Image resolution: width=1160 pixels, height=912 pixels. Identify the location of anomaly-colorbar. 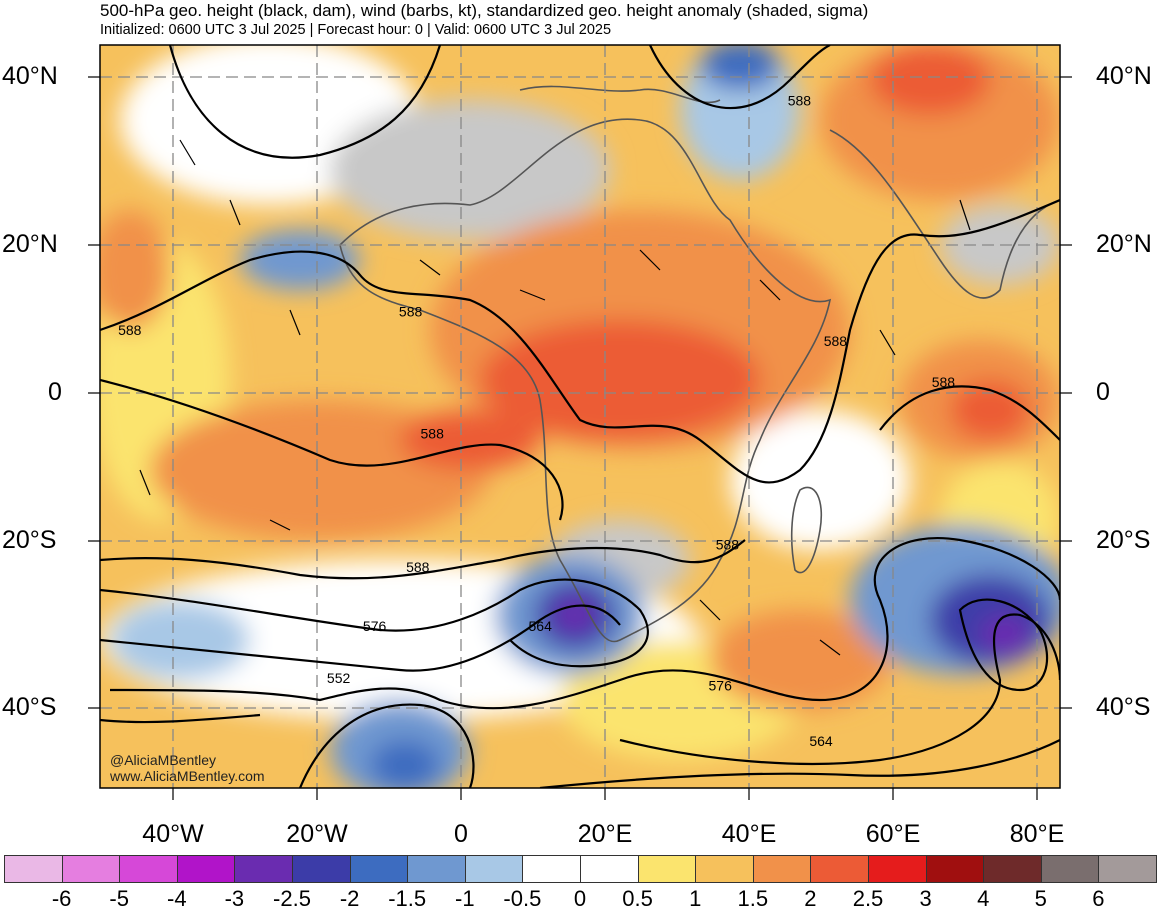
(580, 869).